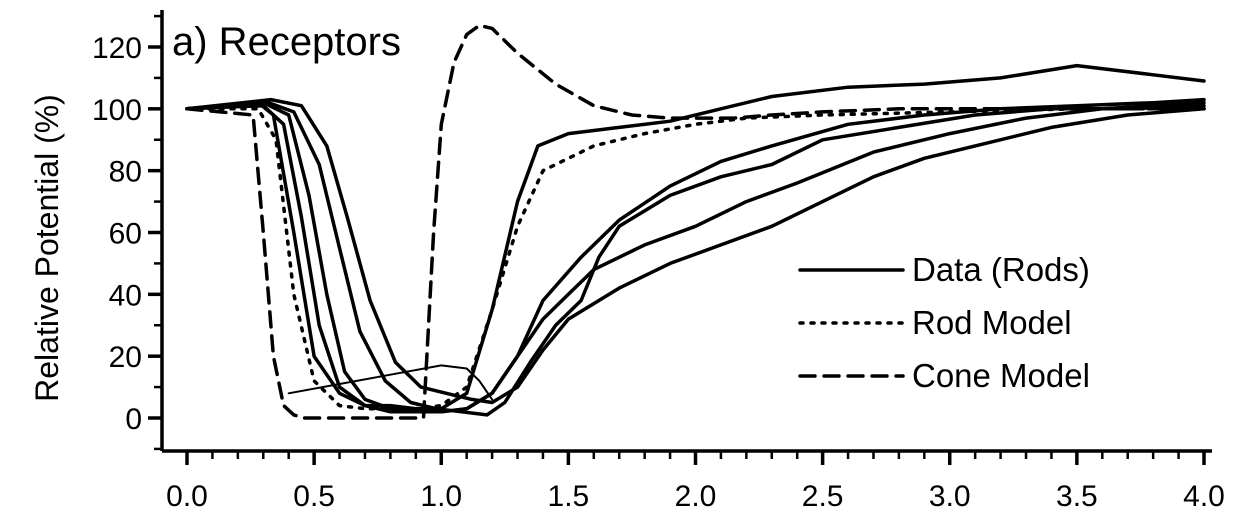 This screenshot has width=1239, height=523. What do you see at coordinates (1001, 269) in the screenshot?
I see `legend-label-data-rods: Data (Rods)` at bounding box center [1001, 269].